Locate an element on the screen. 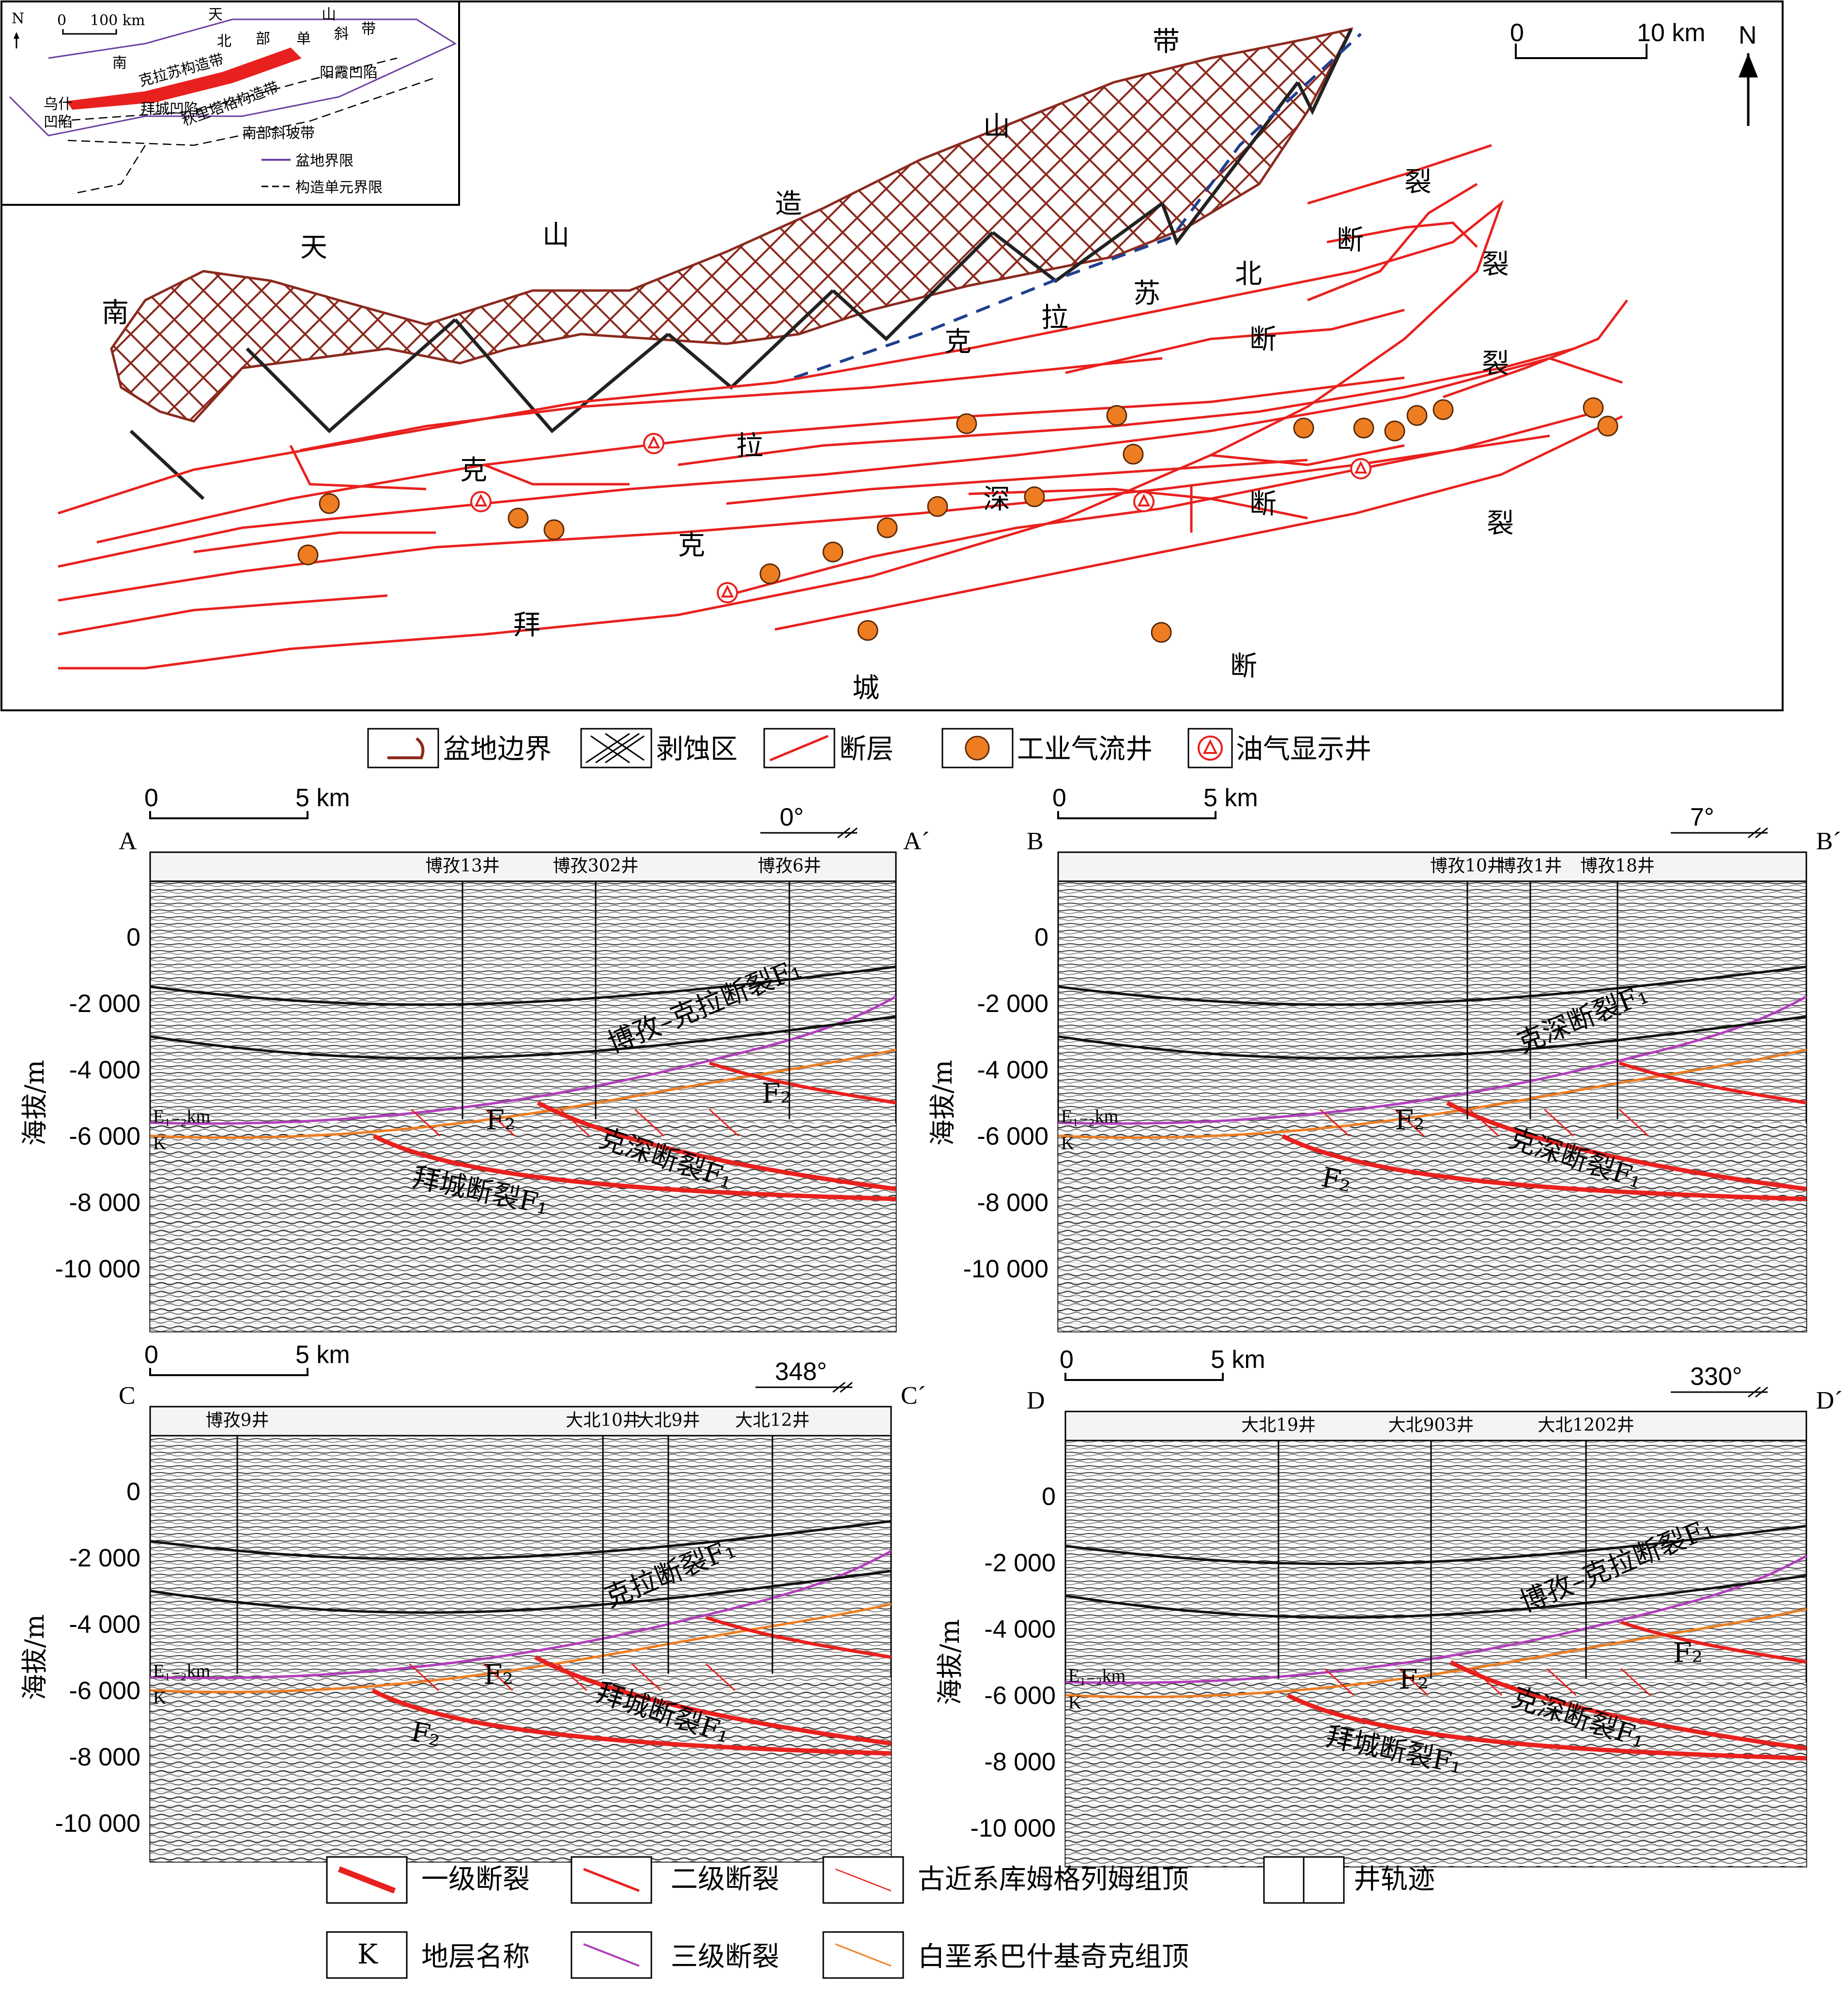  svg-text: 城 is located at coordinates (866, 688).